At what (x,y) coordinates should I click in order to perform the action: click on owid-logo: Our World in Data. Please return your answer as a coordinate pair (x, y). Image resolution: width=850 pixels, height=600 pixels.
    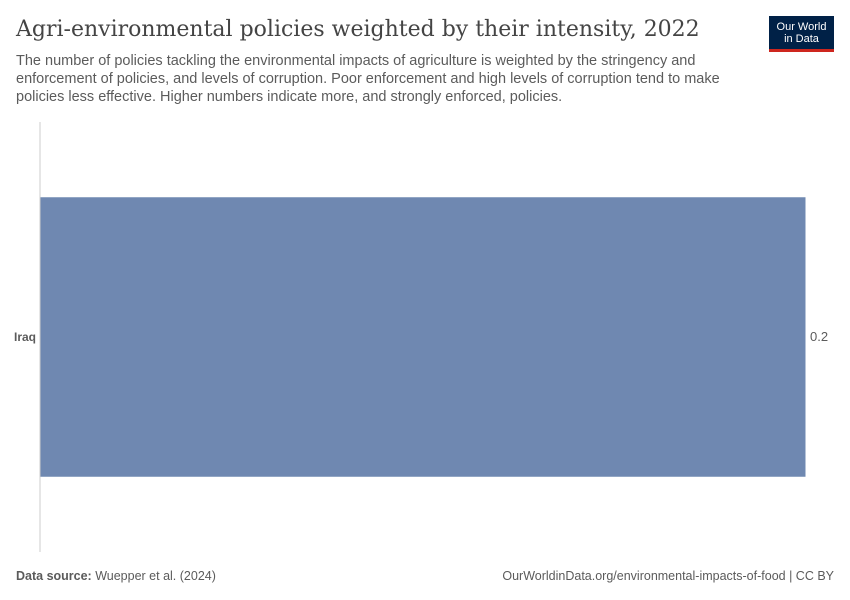
    Looking at the image, I should click on (801, 34).